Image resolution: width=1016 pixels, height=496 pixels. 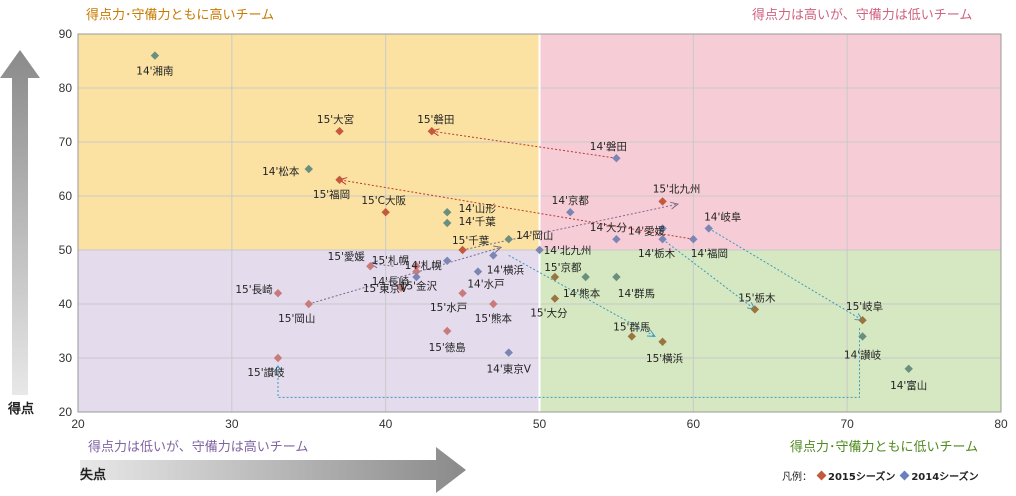 What do you see at coordinates (657, 253) in the screenshot?
I see `point-label: 14'栃木` at bounding box center [657, 253].